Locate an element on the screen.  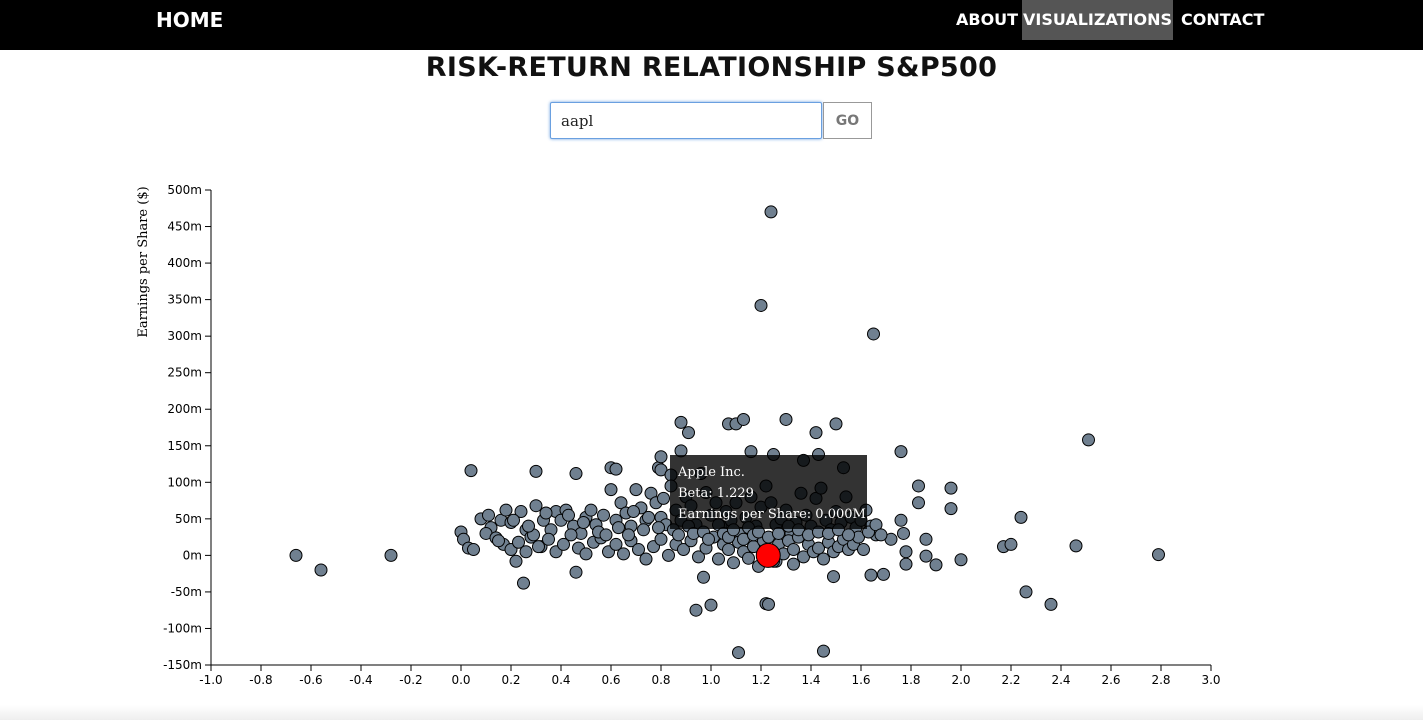
ticker-search-input is located at coordinates (686, 120).